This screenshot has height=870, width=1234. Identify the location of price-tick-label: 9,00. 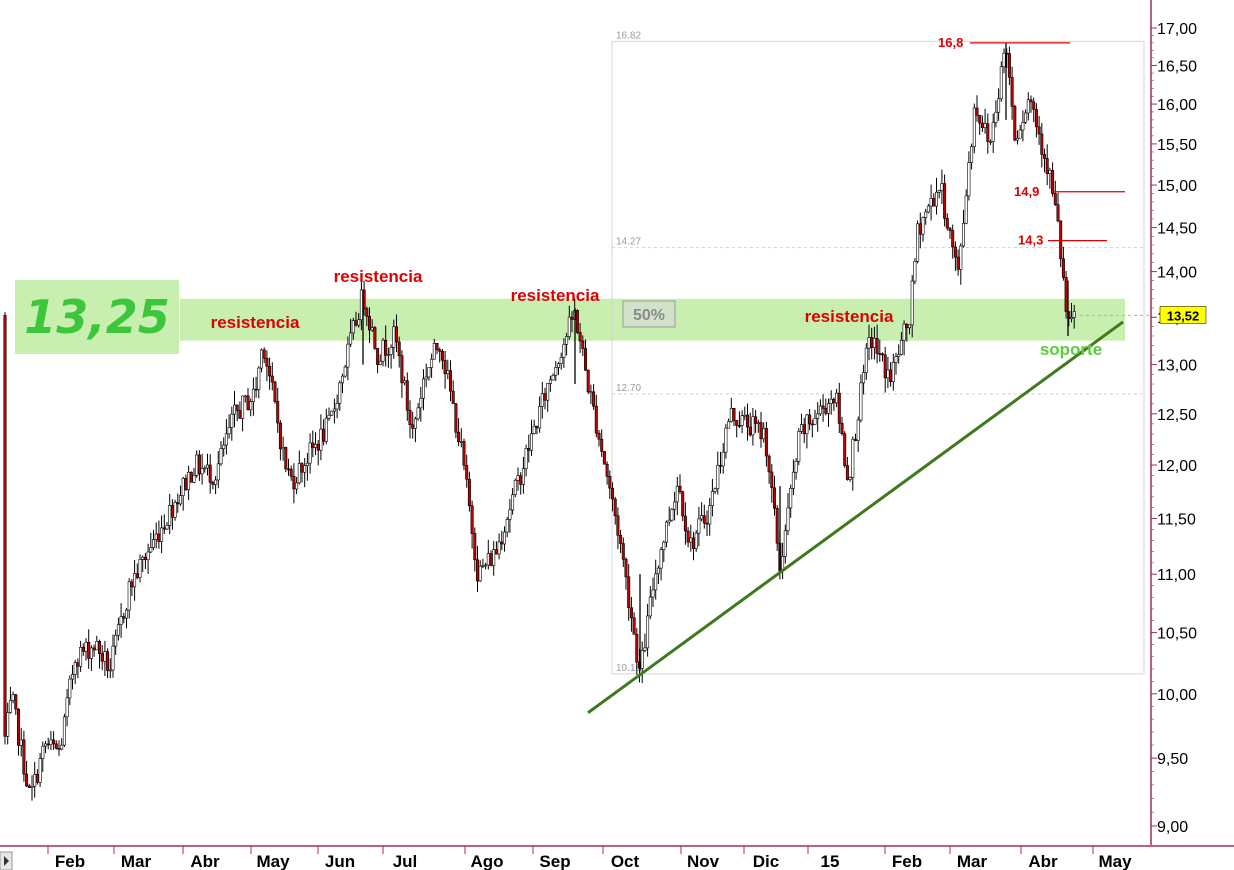
(1172, 827).